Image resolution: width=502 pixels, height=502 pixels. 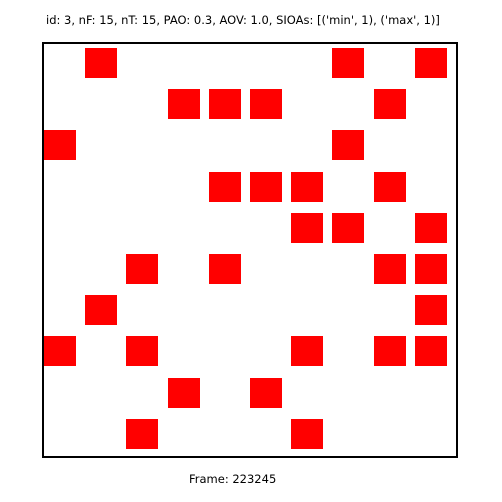 What do you see at coordinates (233, 479) in the screenshot?
I see `frame-counter: Frame: 223245` at bounding box center [233, 479].